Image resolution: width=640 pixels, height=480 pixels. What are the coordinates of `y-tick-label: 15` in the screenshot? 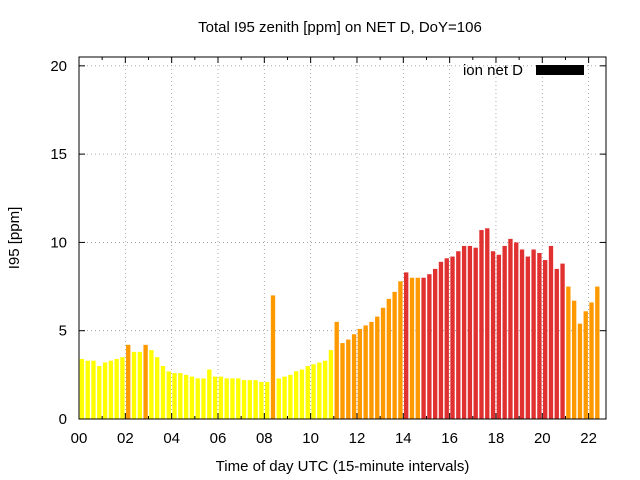 It's located at (58, 154).